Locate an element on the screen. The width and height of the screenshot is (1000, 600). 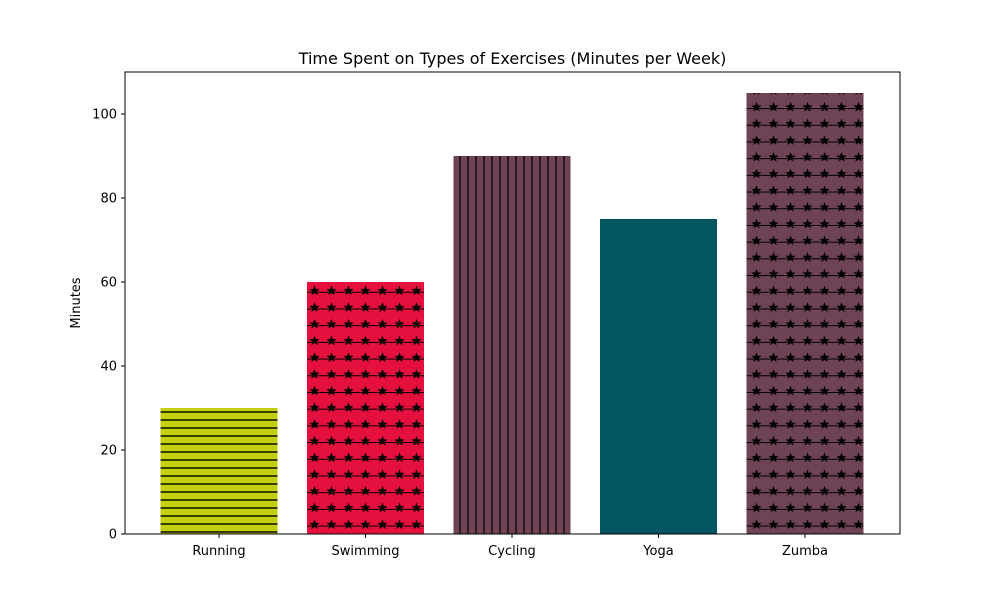
bar-hatch-zumba is located at coordinates (805, 313).